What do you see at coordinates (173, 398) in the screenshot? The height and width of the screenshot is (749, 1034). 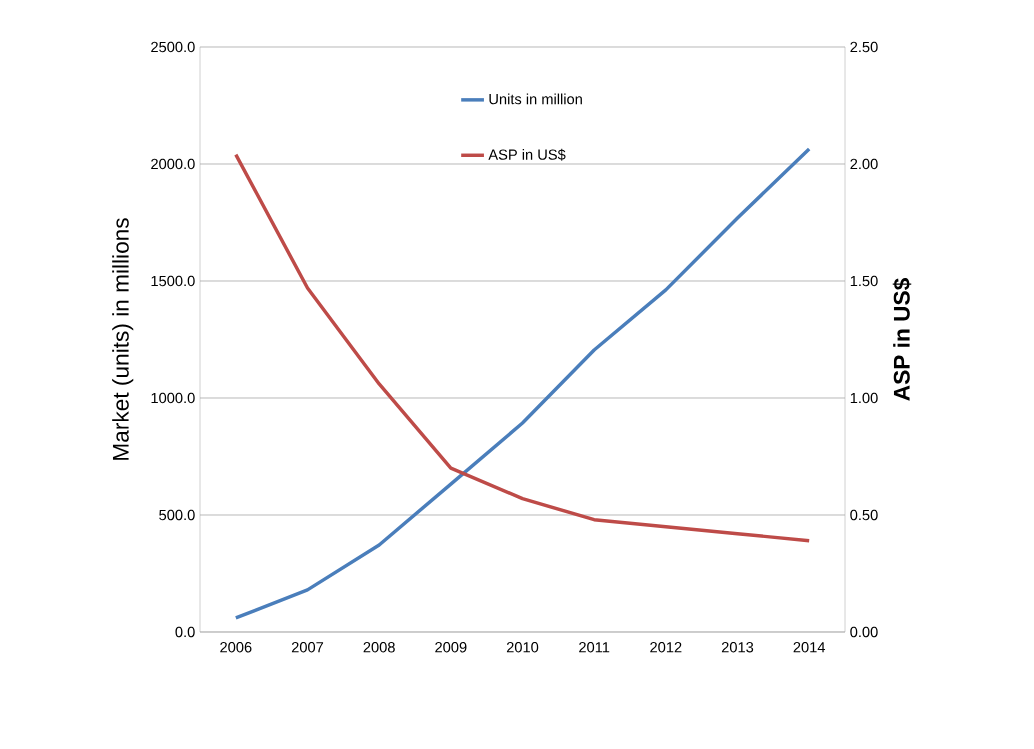 I see `y-tick-label: 1000.0` at bounding box center [173, 398].